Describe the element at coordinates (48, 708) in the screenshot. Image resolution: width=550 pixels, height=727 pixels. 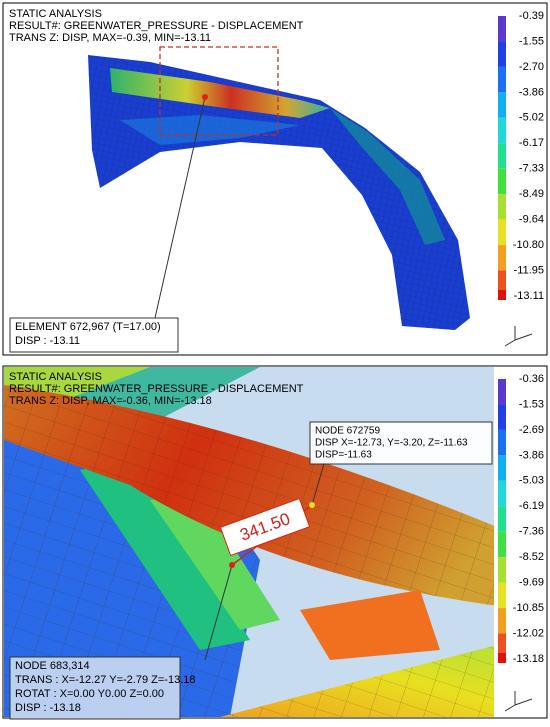
I see `callout-line: DISP : -13.18` at that location.